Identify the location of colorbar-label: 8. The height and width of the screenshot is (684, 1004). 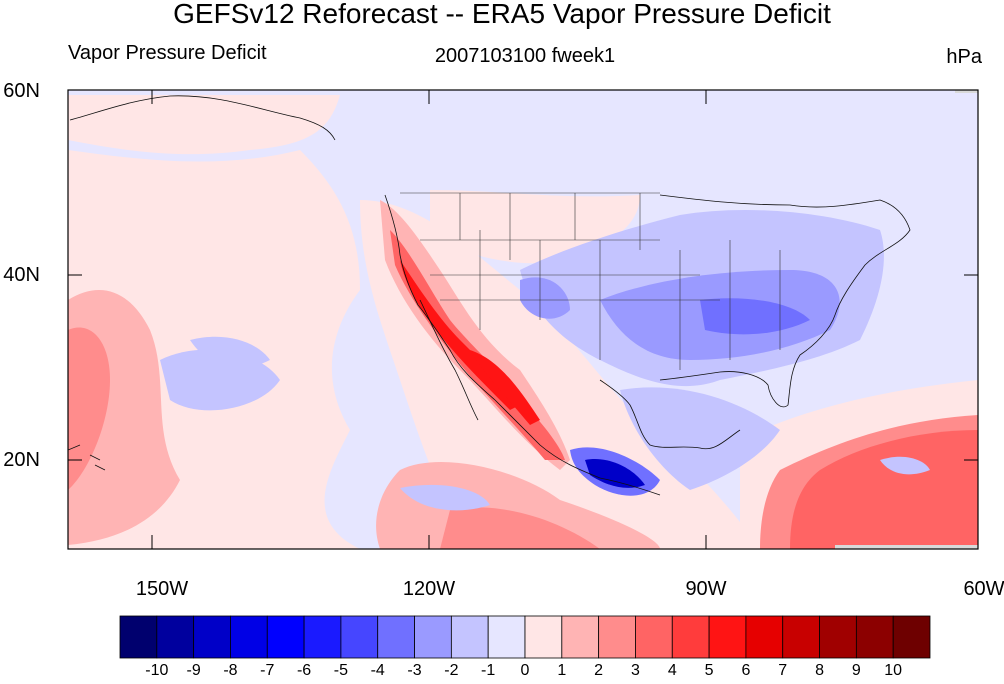
(819, 670).